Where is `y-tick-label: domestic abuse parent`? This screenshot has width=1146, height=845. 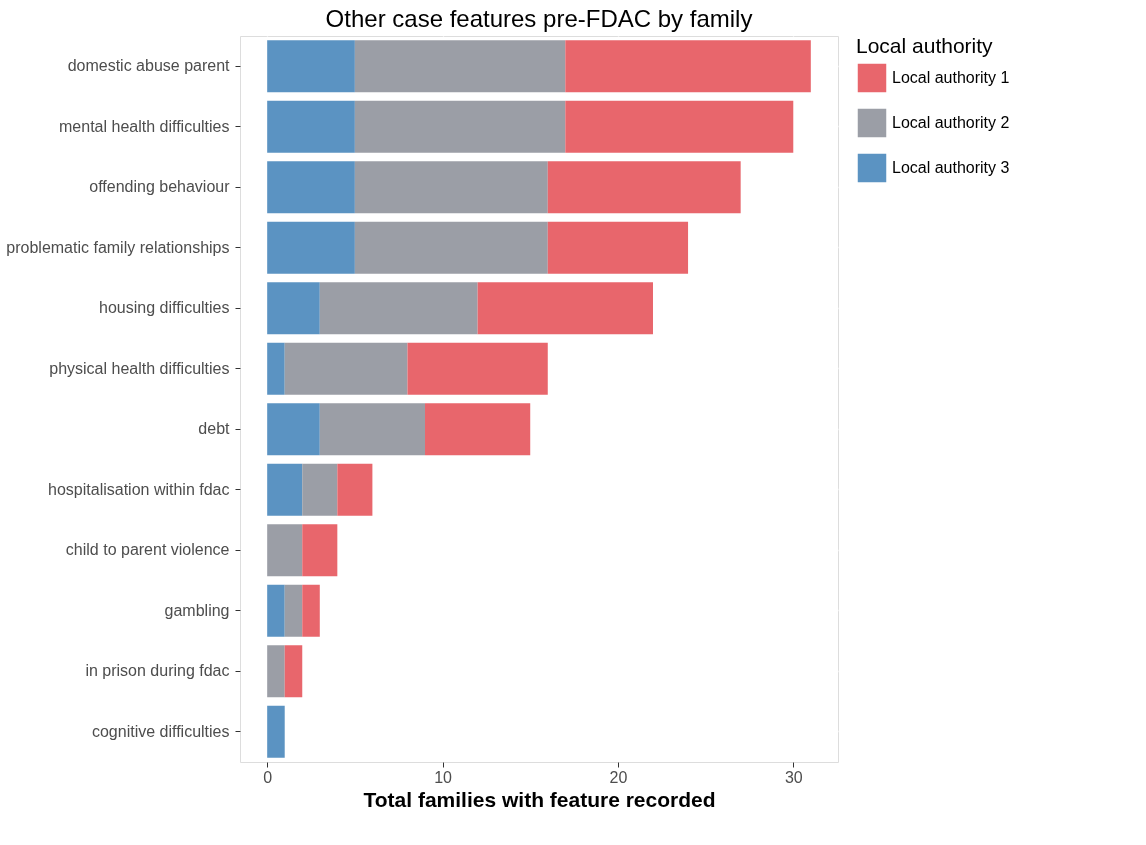
y-tick-label: domestic abuse parent is located at coordinates (149, 66).